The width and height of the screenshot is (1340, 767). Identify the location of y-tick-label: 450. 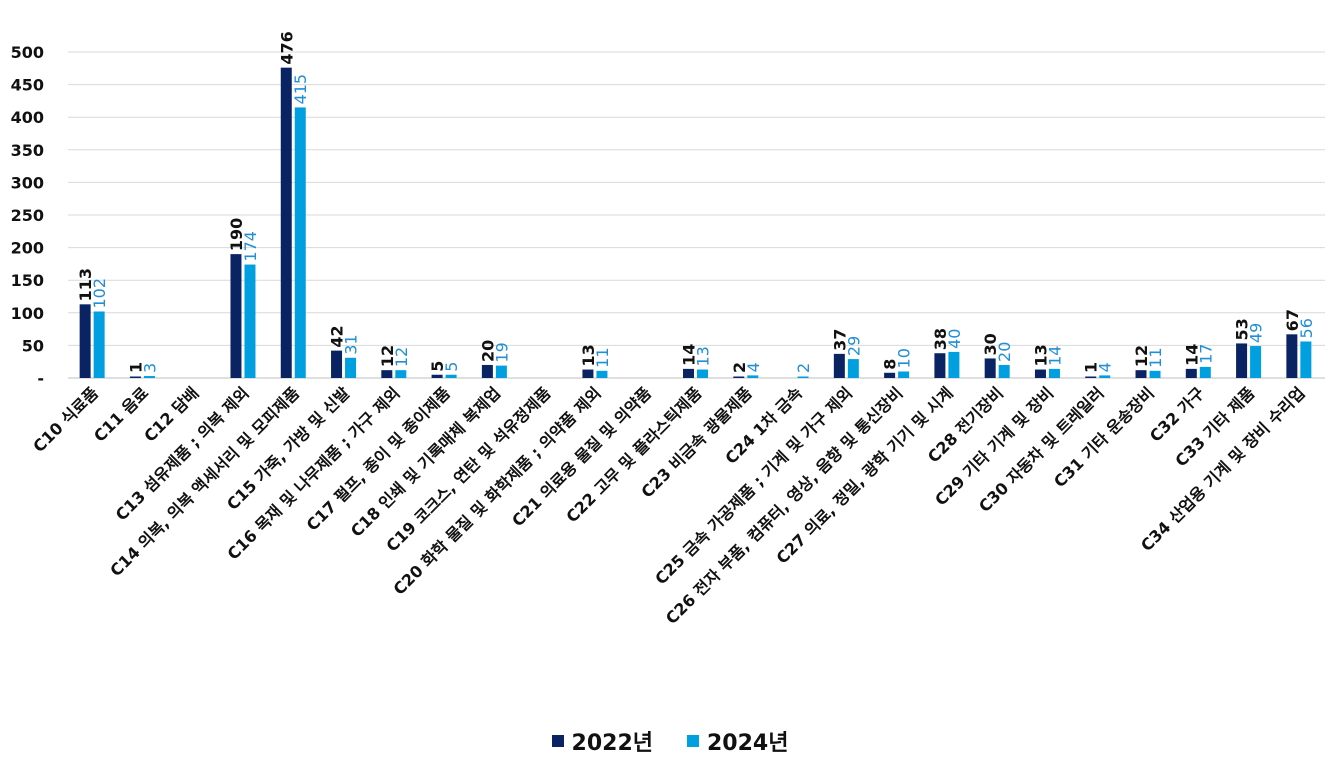
(27, 85).